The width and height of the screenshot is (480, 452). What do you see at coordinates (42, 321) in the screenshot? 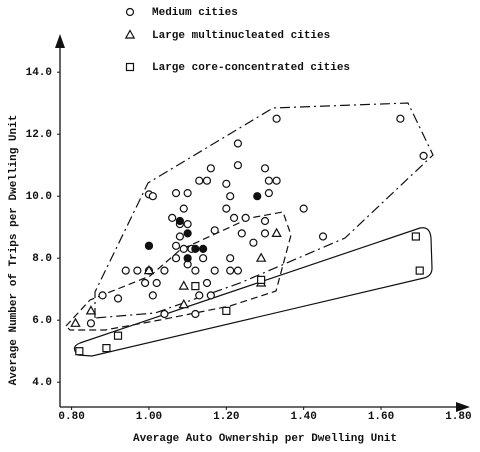
I see `y-tick-label: 6.0` at bounding box center [42, 321].